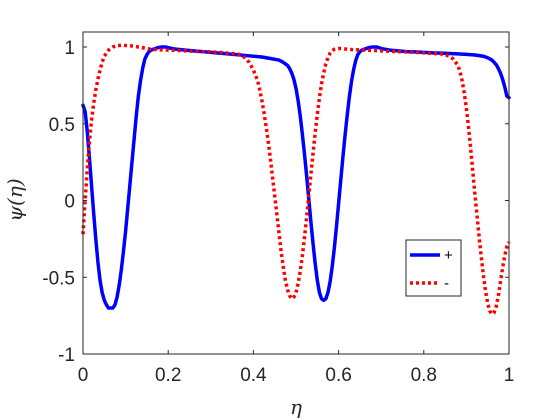  I want to click on x-tick-label: 0.4, so click(253, 375).